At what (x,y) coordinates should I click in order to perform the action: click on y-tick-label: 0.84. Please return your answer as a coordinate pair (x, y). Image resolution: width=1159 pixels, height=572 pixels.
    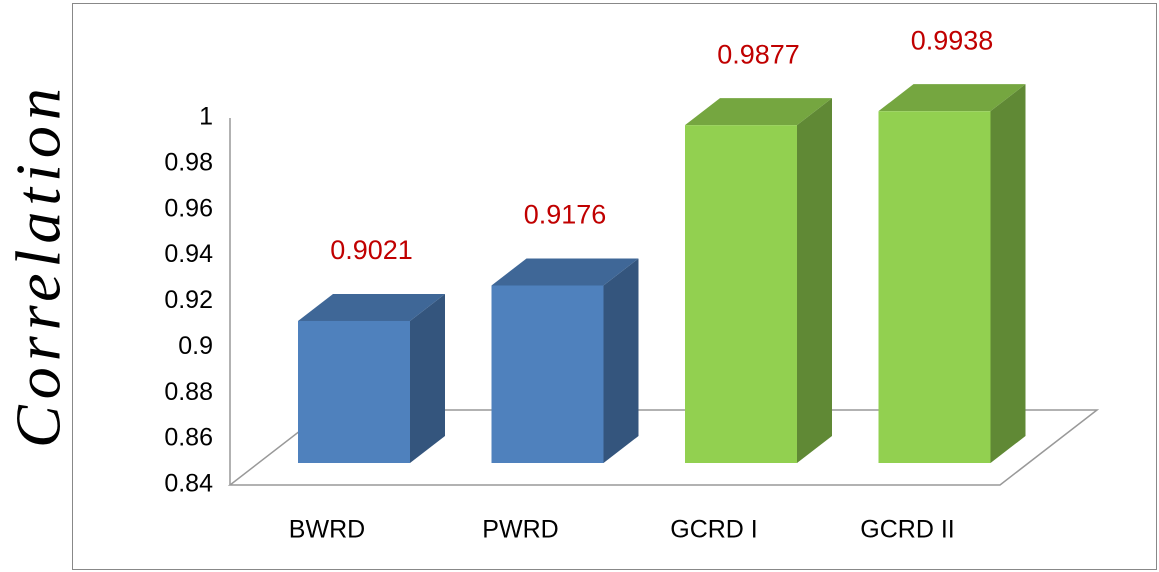
    Looking at the image, I should click on (188, 484).